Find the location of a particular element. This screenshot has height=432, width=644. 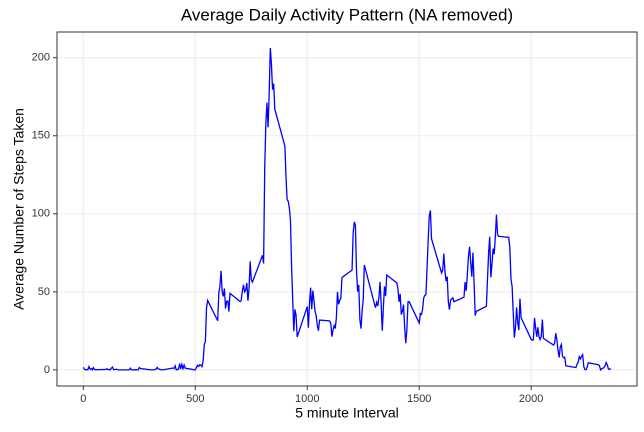

y-tick-label: 0 is located at coordinates (47, 370).